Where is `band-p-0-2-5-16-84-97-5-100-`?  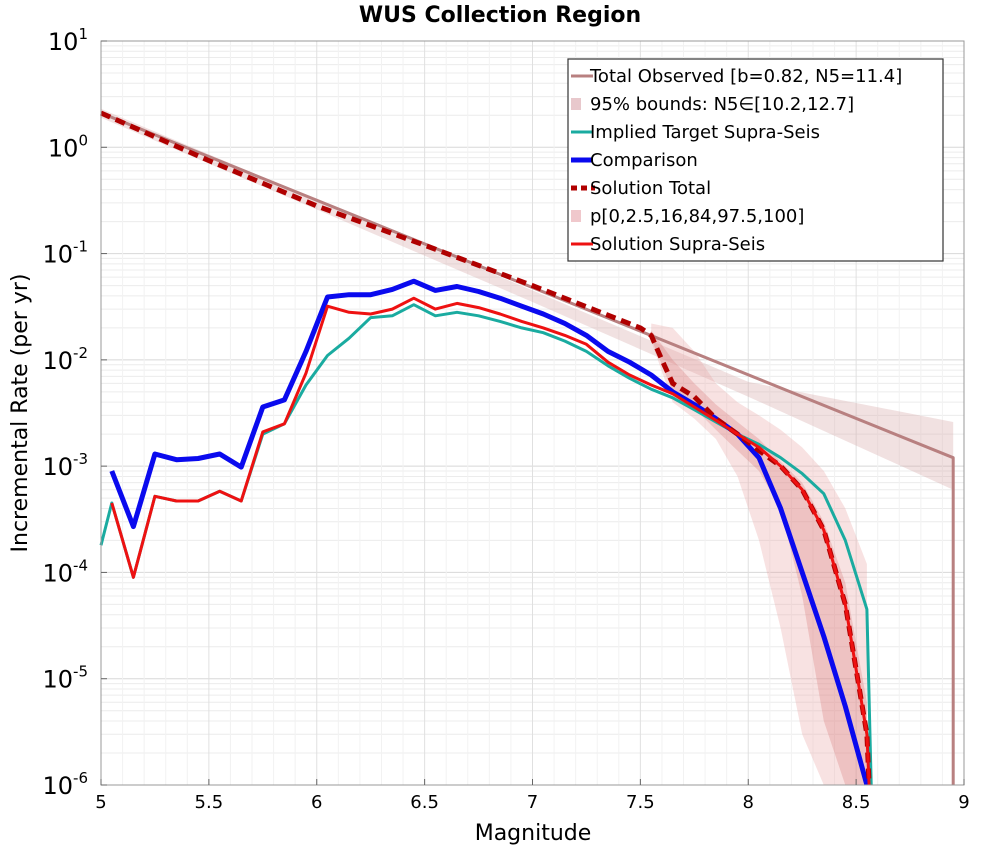
band-p-0-2-5-16-84-97-5-100- is located at coordinates (759, 554).